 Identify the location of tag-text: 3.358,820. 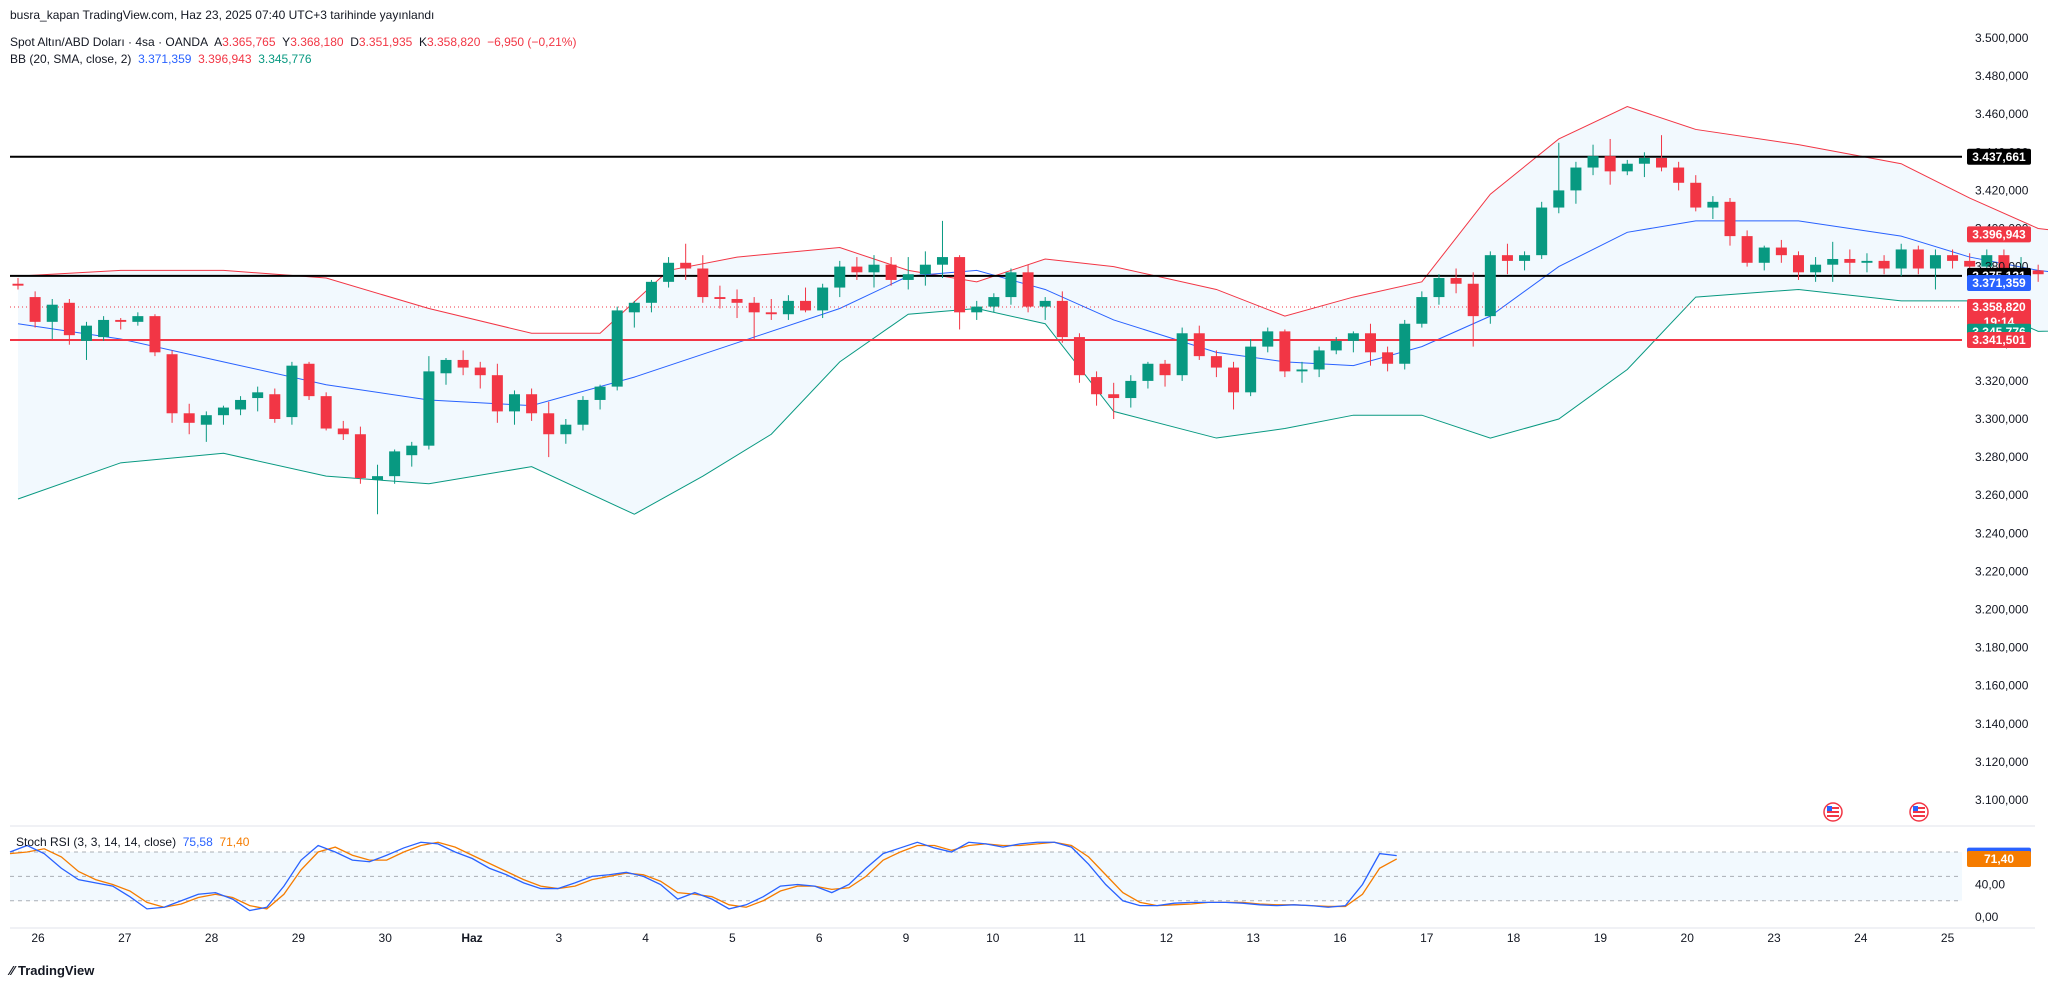
(1999, 307).